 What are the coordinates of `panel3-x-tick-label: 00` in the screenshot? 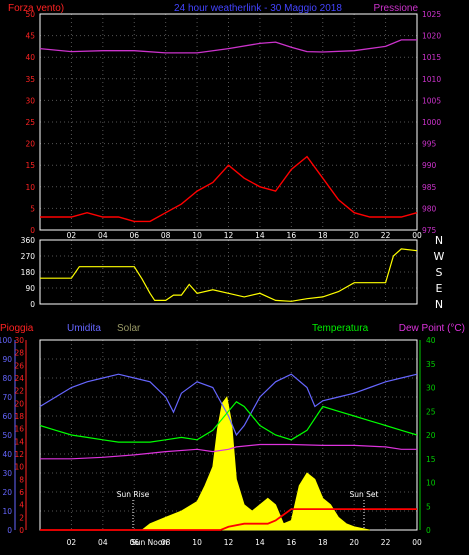 It's located at (417, 542).